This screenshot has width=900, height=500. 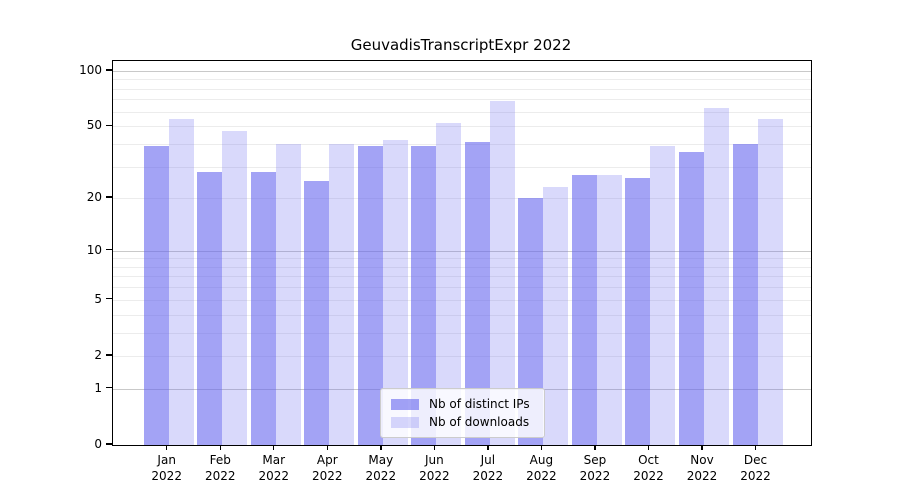 I want to click on bar-downloads-aug, so click(x=556, y=316).